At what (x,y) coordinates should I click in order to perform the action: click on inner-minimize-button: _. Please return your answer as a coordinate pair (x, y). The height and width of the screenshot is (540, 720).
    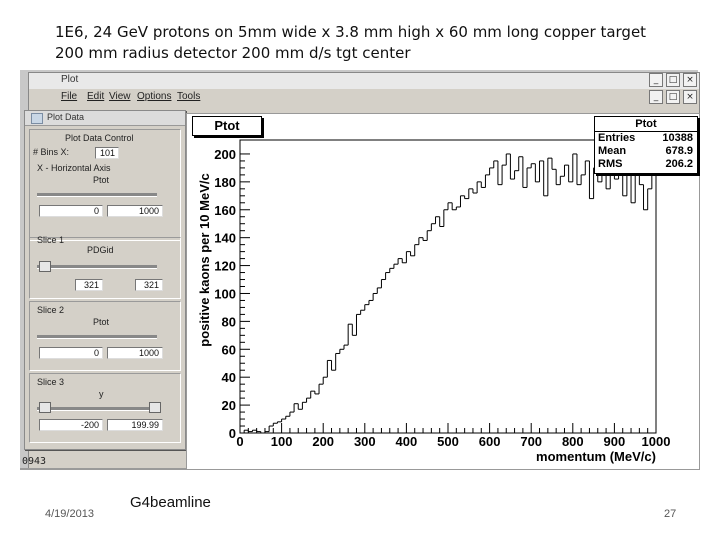
    Looking at the image, I should click on (656, 97).